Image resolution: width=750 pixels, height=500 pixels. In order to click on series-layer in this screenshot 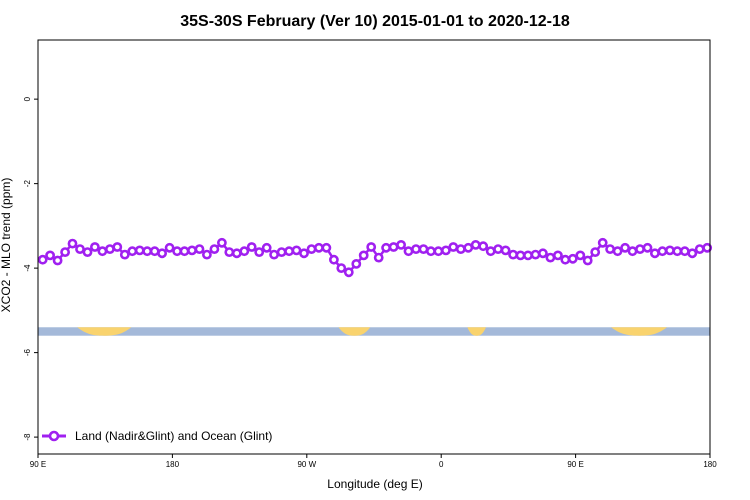, I will do `click(375, 257)`.